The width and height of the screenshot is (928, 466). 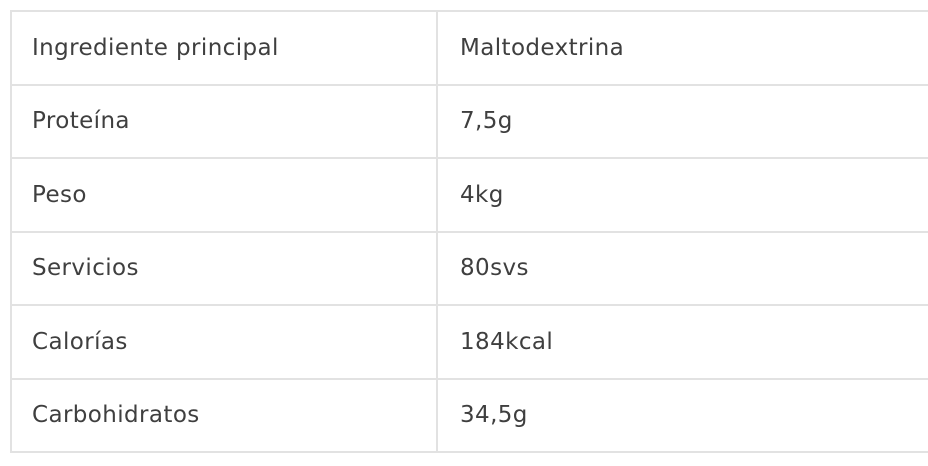 I want to click on spec-value-cell: 184kcal, so click(x=682, y=342).